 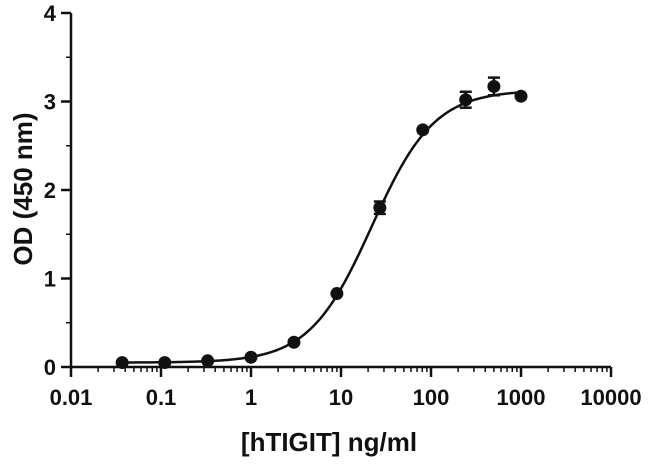 What do you see at coordinates (23, 188) in the screenshot?
I see `y-axis-title: OD (450 nm)` at bounding box center [23, 188].